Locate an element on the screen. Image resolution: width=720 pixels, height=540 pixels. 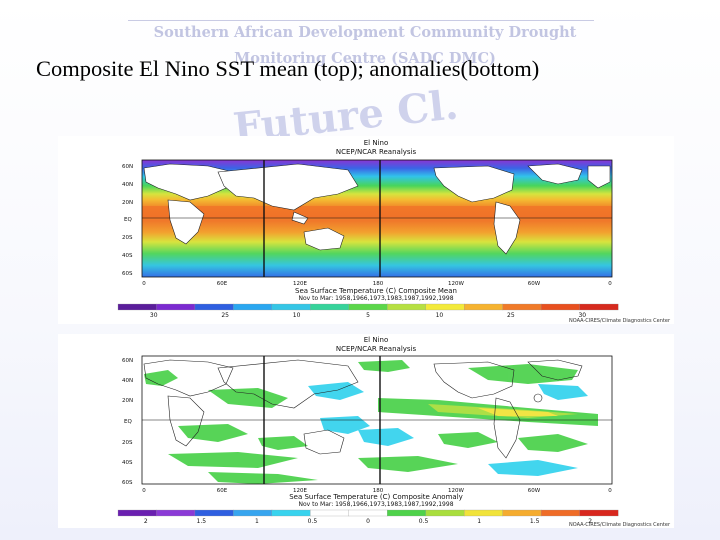
mean-map-frame is located at coordinates (377, 218).